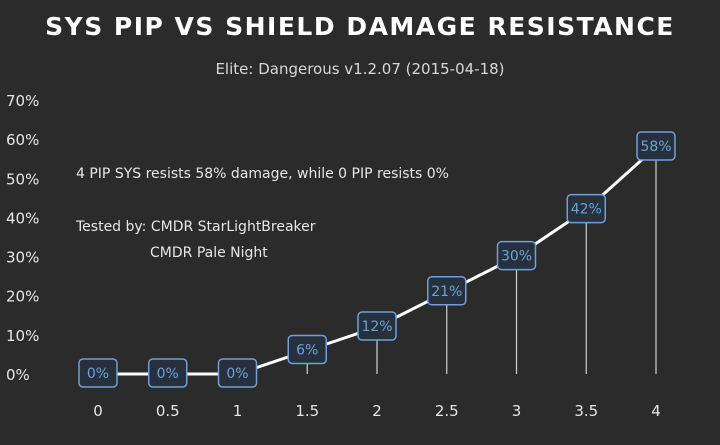  Describe the element at coordinates (22, 336) in the screenshot. I see `y-tick-label: 10%` at that location.